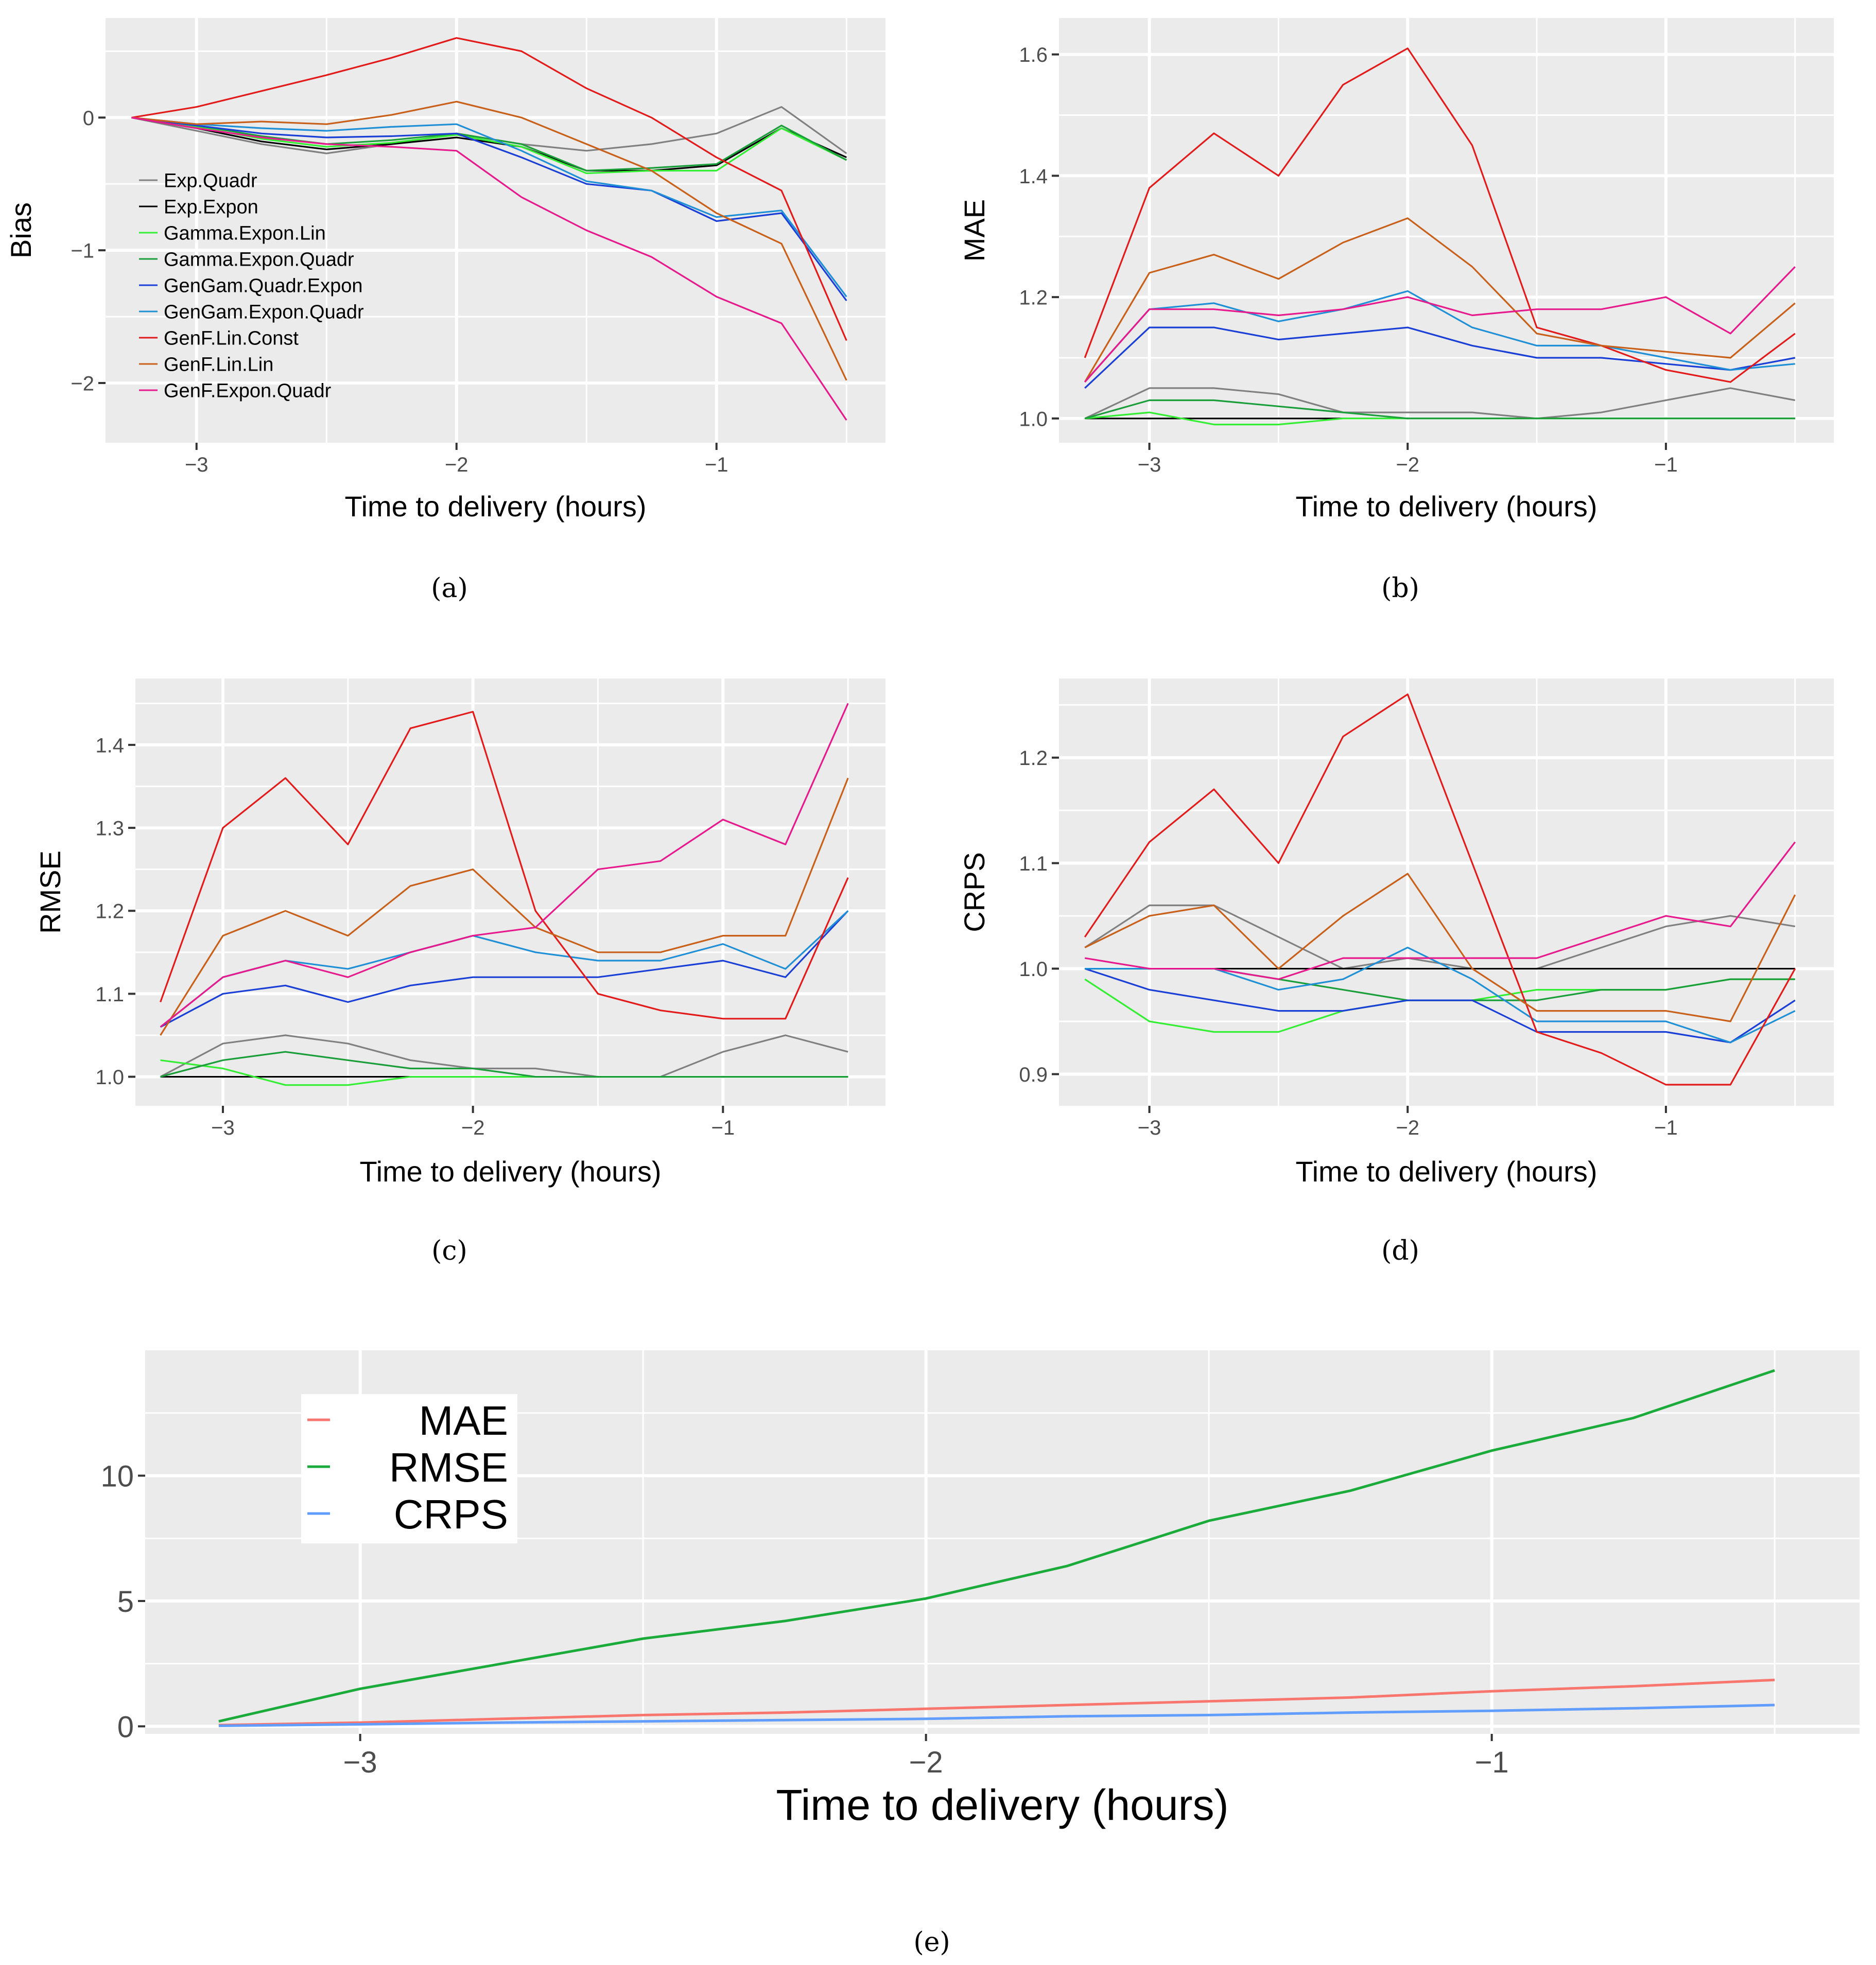 Image resolution: width=1876 pixels, height=1965 pixels. I want to click on y-tick-label: 1.3, so click(109, 828).